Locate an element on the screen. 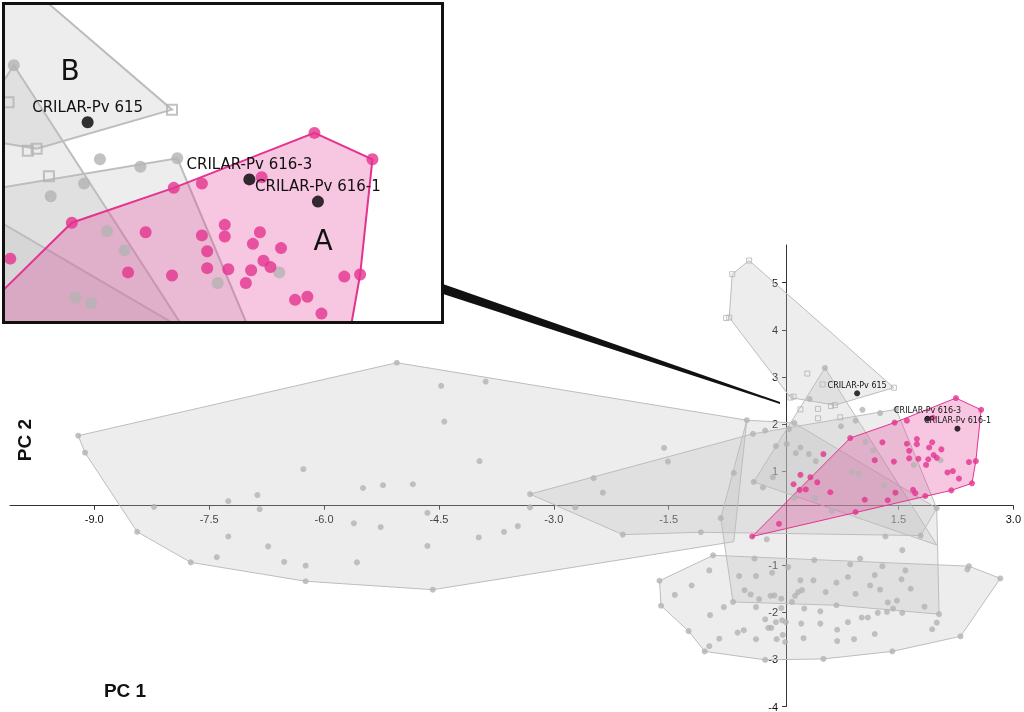 The height and width of the screenshot is (712, 1024). y-tick-label: -3 is located at coordinates (773, 659).